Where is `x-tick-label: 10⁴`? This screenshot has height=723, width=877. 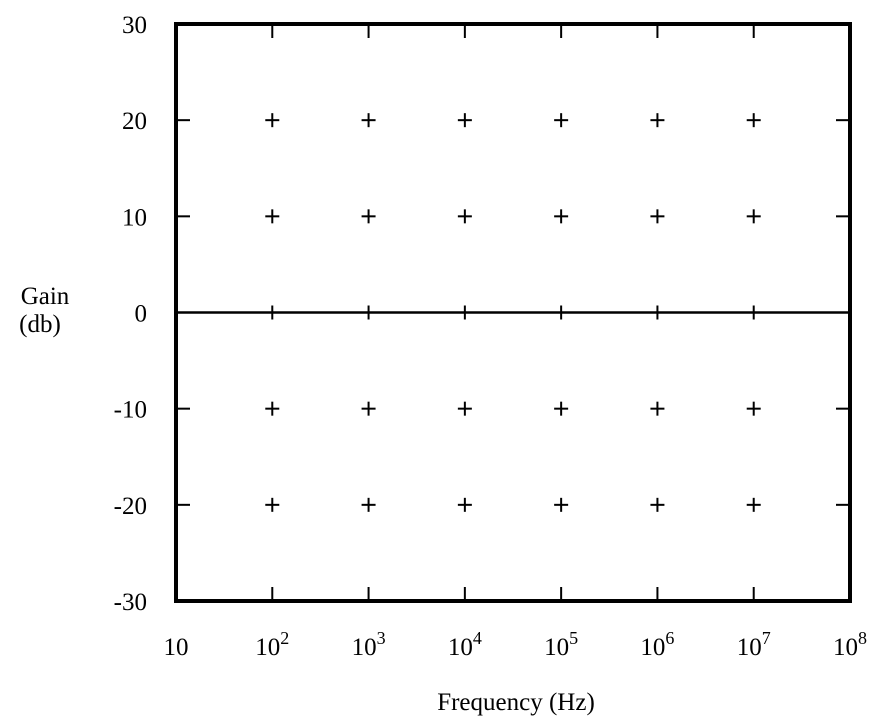 x-tick-label: 10⁴ is located at coordinates (465, 644).